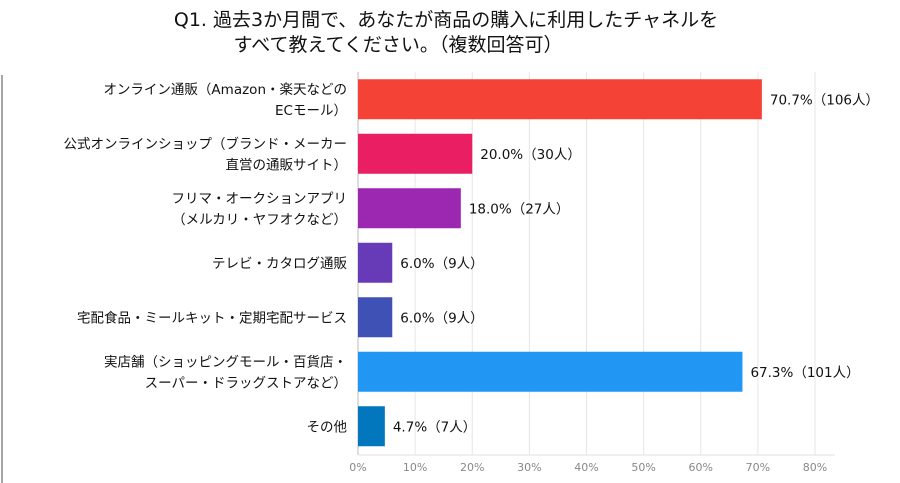 This screenshot has width=900, height=483. What do you see at coordinates (529, 467) in the screenshot?
I see `x-tick-label: 30%` at bounding box center [529, 467].